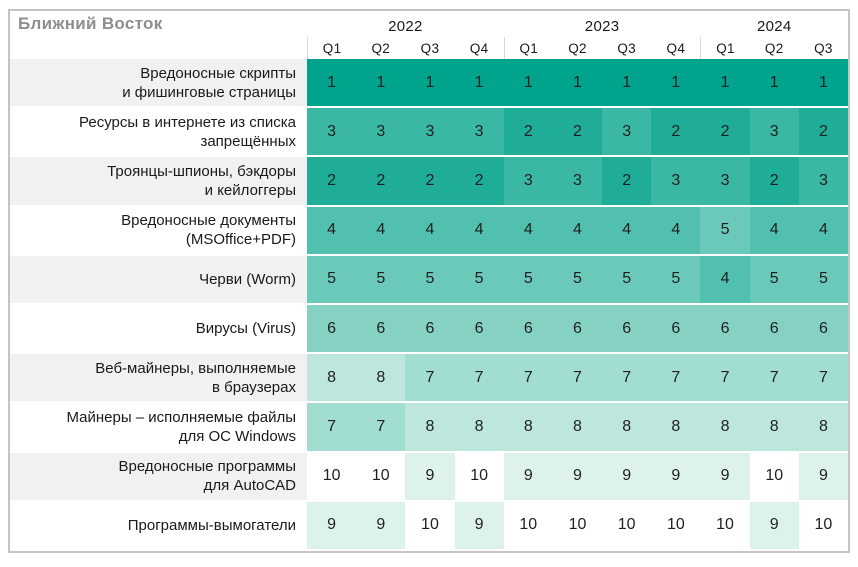 The width and height of the screenshot is (858, 567). What do you see at coordinates (577, 48) in the screenshot?
I see `quarter-header-2023-Q2: Q2` at bounding box center [577, 48].